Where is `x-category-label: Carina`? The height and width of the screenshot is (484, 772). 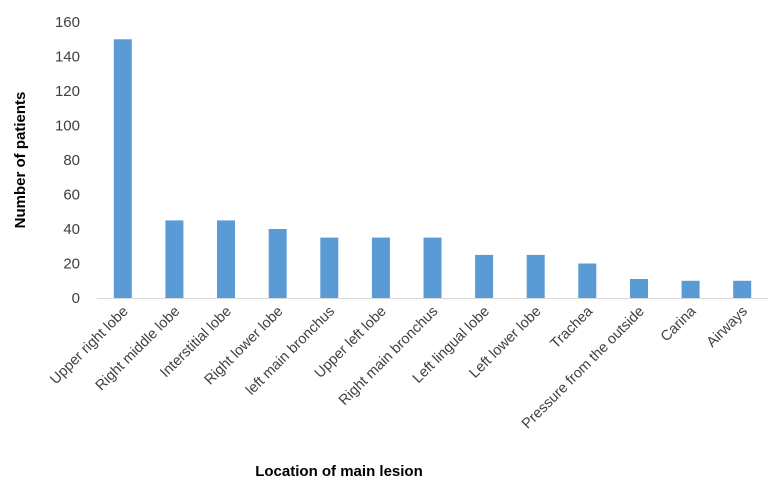 x-category-label: Carina is located at coordinates (679, 324).